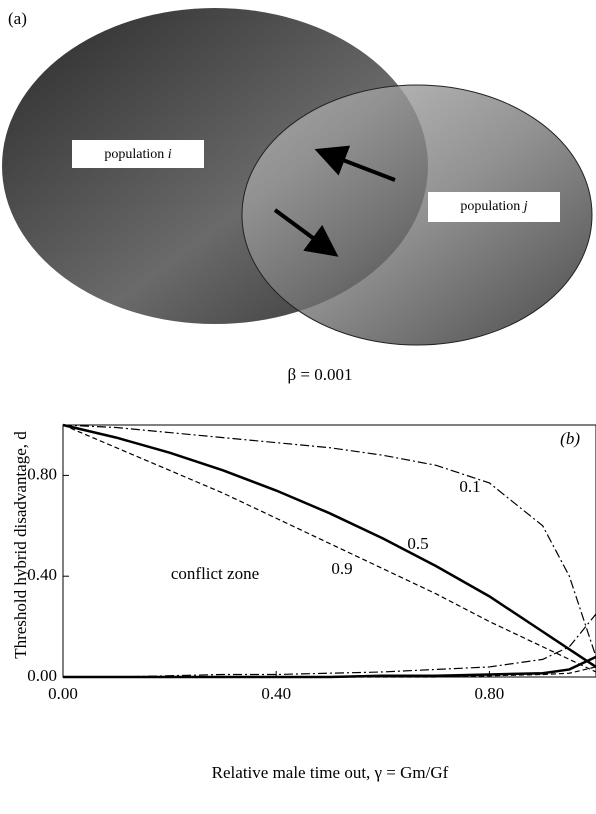 Image resolution: width=596 pixels, height=814 pixels. What do you see at coordinates (320, 374) in the screenshot?
I see `chart-title: β = 0.001` at bounding box center [320, 374].